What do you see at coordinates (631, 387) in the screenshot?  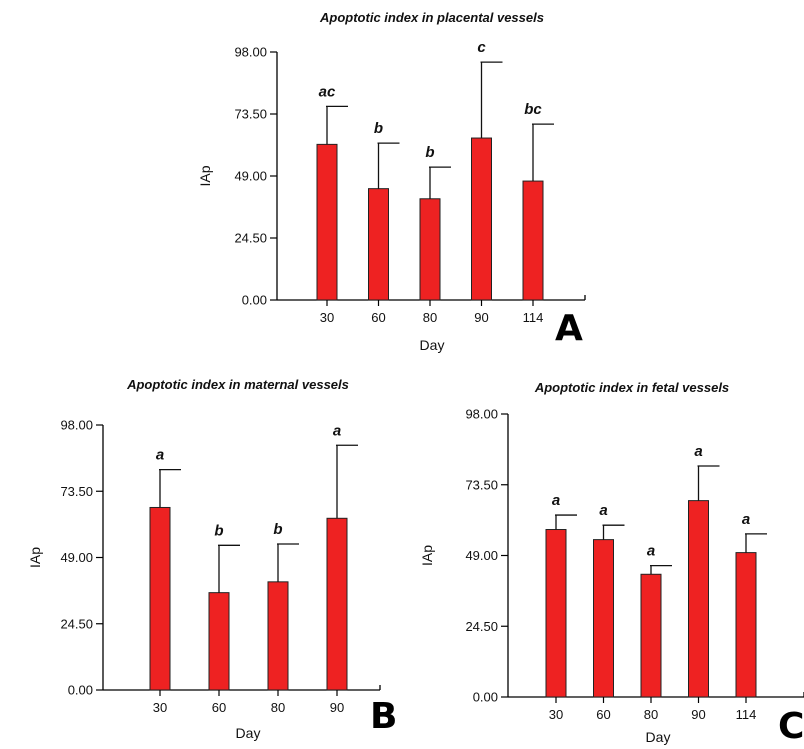 I see `chart-title: Apoptotic index in fetal vessels` at bounding box center [631, 387].